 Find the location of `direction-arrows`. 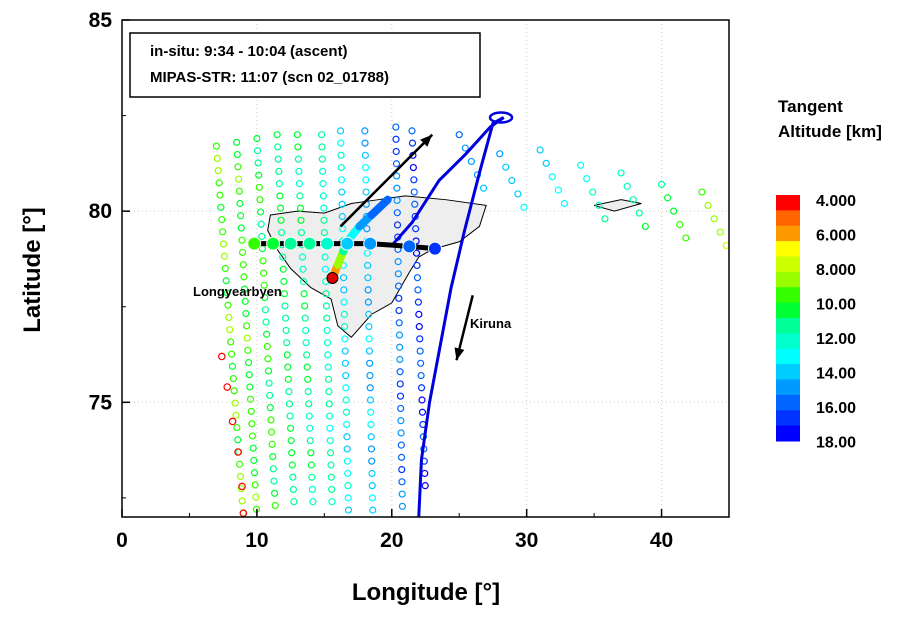

direction-arrows is located at coordinates (406, 247).